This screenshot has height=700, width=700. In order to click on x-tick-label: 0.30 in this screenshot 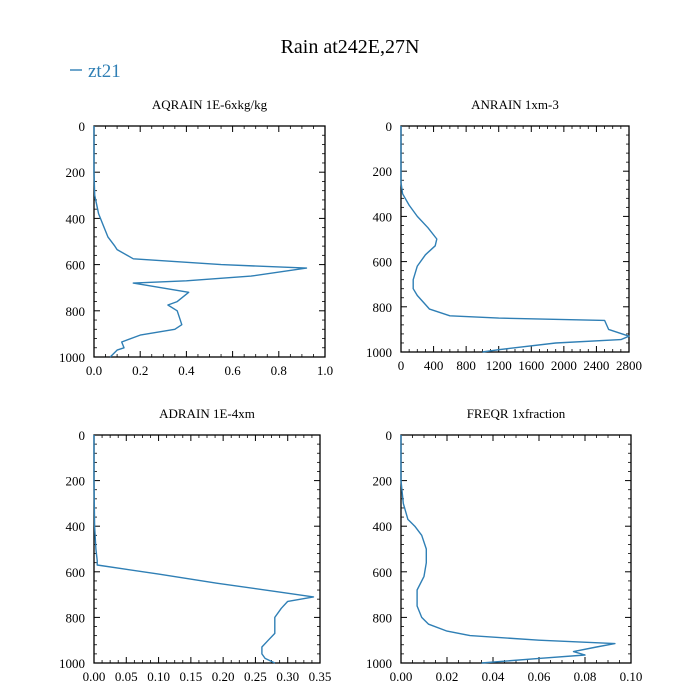, I will do `click(287, 676)`.